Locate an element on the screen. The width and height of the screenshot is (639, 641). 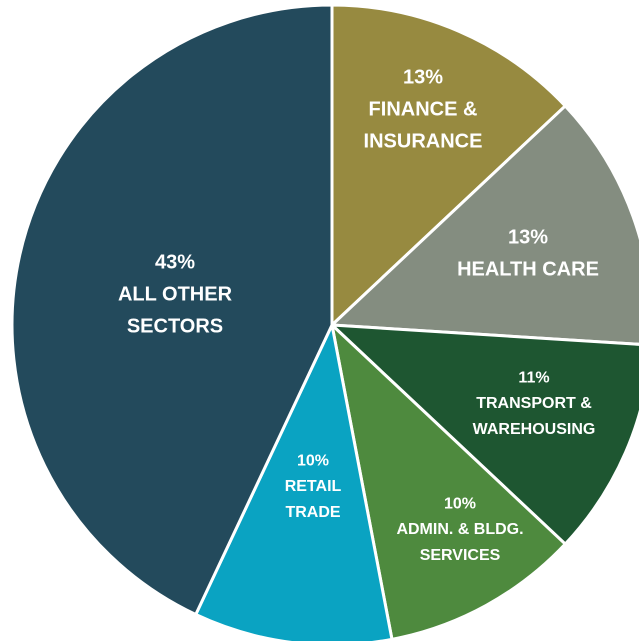
slice-label: WAREHOUSING is located at coordinates (534, 429).